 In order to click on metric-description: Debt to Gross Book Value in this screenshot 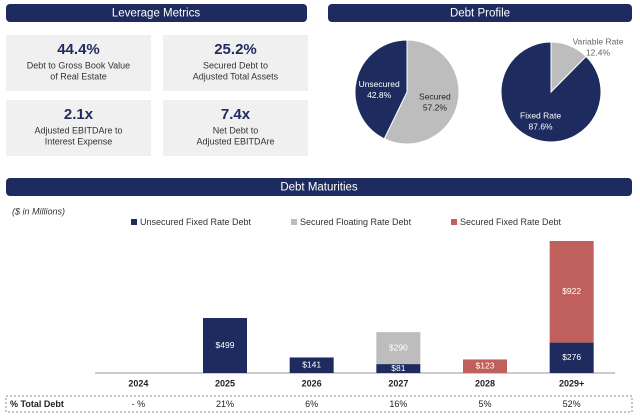, I will do `click(78, 65)`.